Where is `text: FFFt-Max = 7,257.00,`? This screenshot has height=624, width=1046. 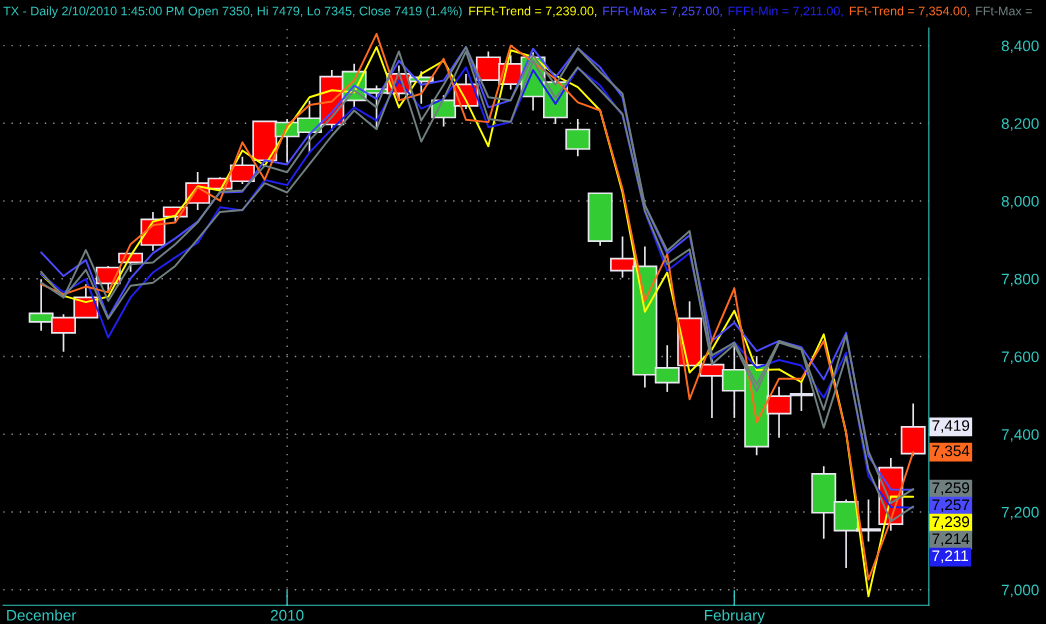 text: FFFt-Max = 7,257.00, is located at coordinates (662, 11).